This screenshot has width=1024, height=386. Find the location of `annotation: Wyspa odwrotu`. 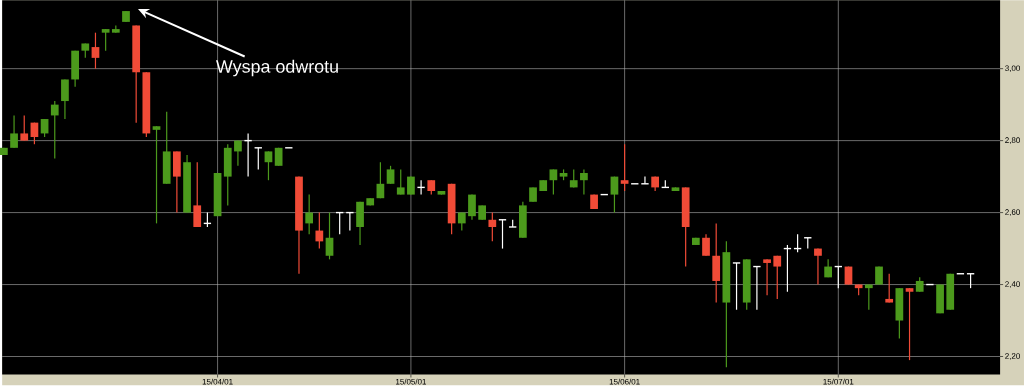

annotation: Wyspa odwrotu is located at coordinates (276, 68).